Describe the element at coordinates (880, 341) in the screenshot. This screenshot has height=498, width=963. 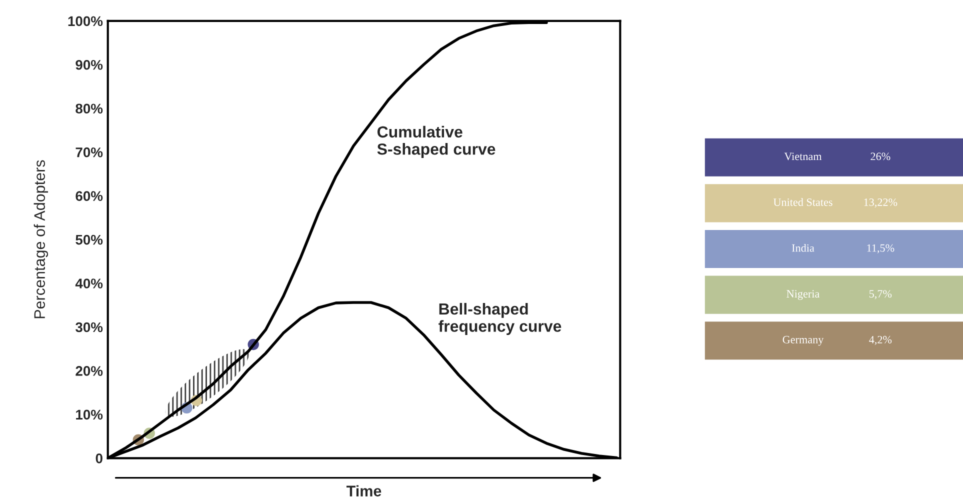
I see `text: 4,2%` at that location.